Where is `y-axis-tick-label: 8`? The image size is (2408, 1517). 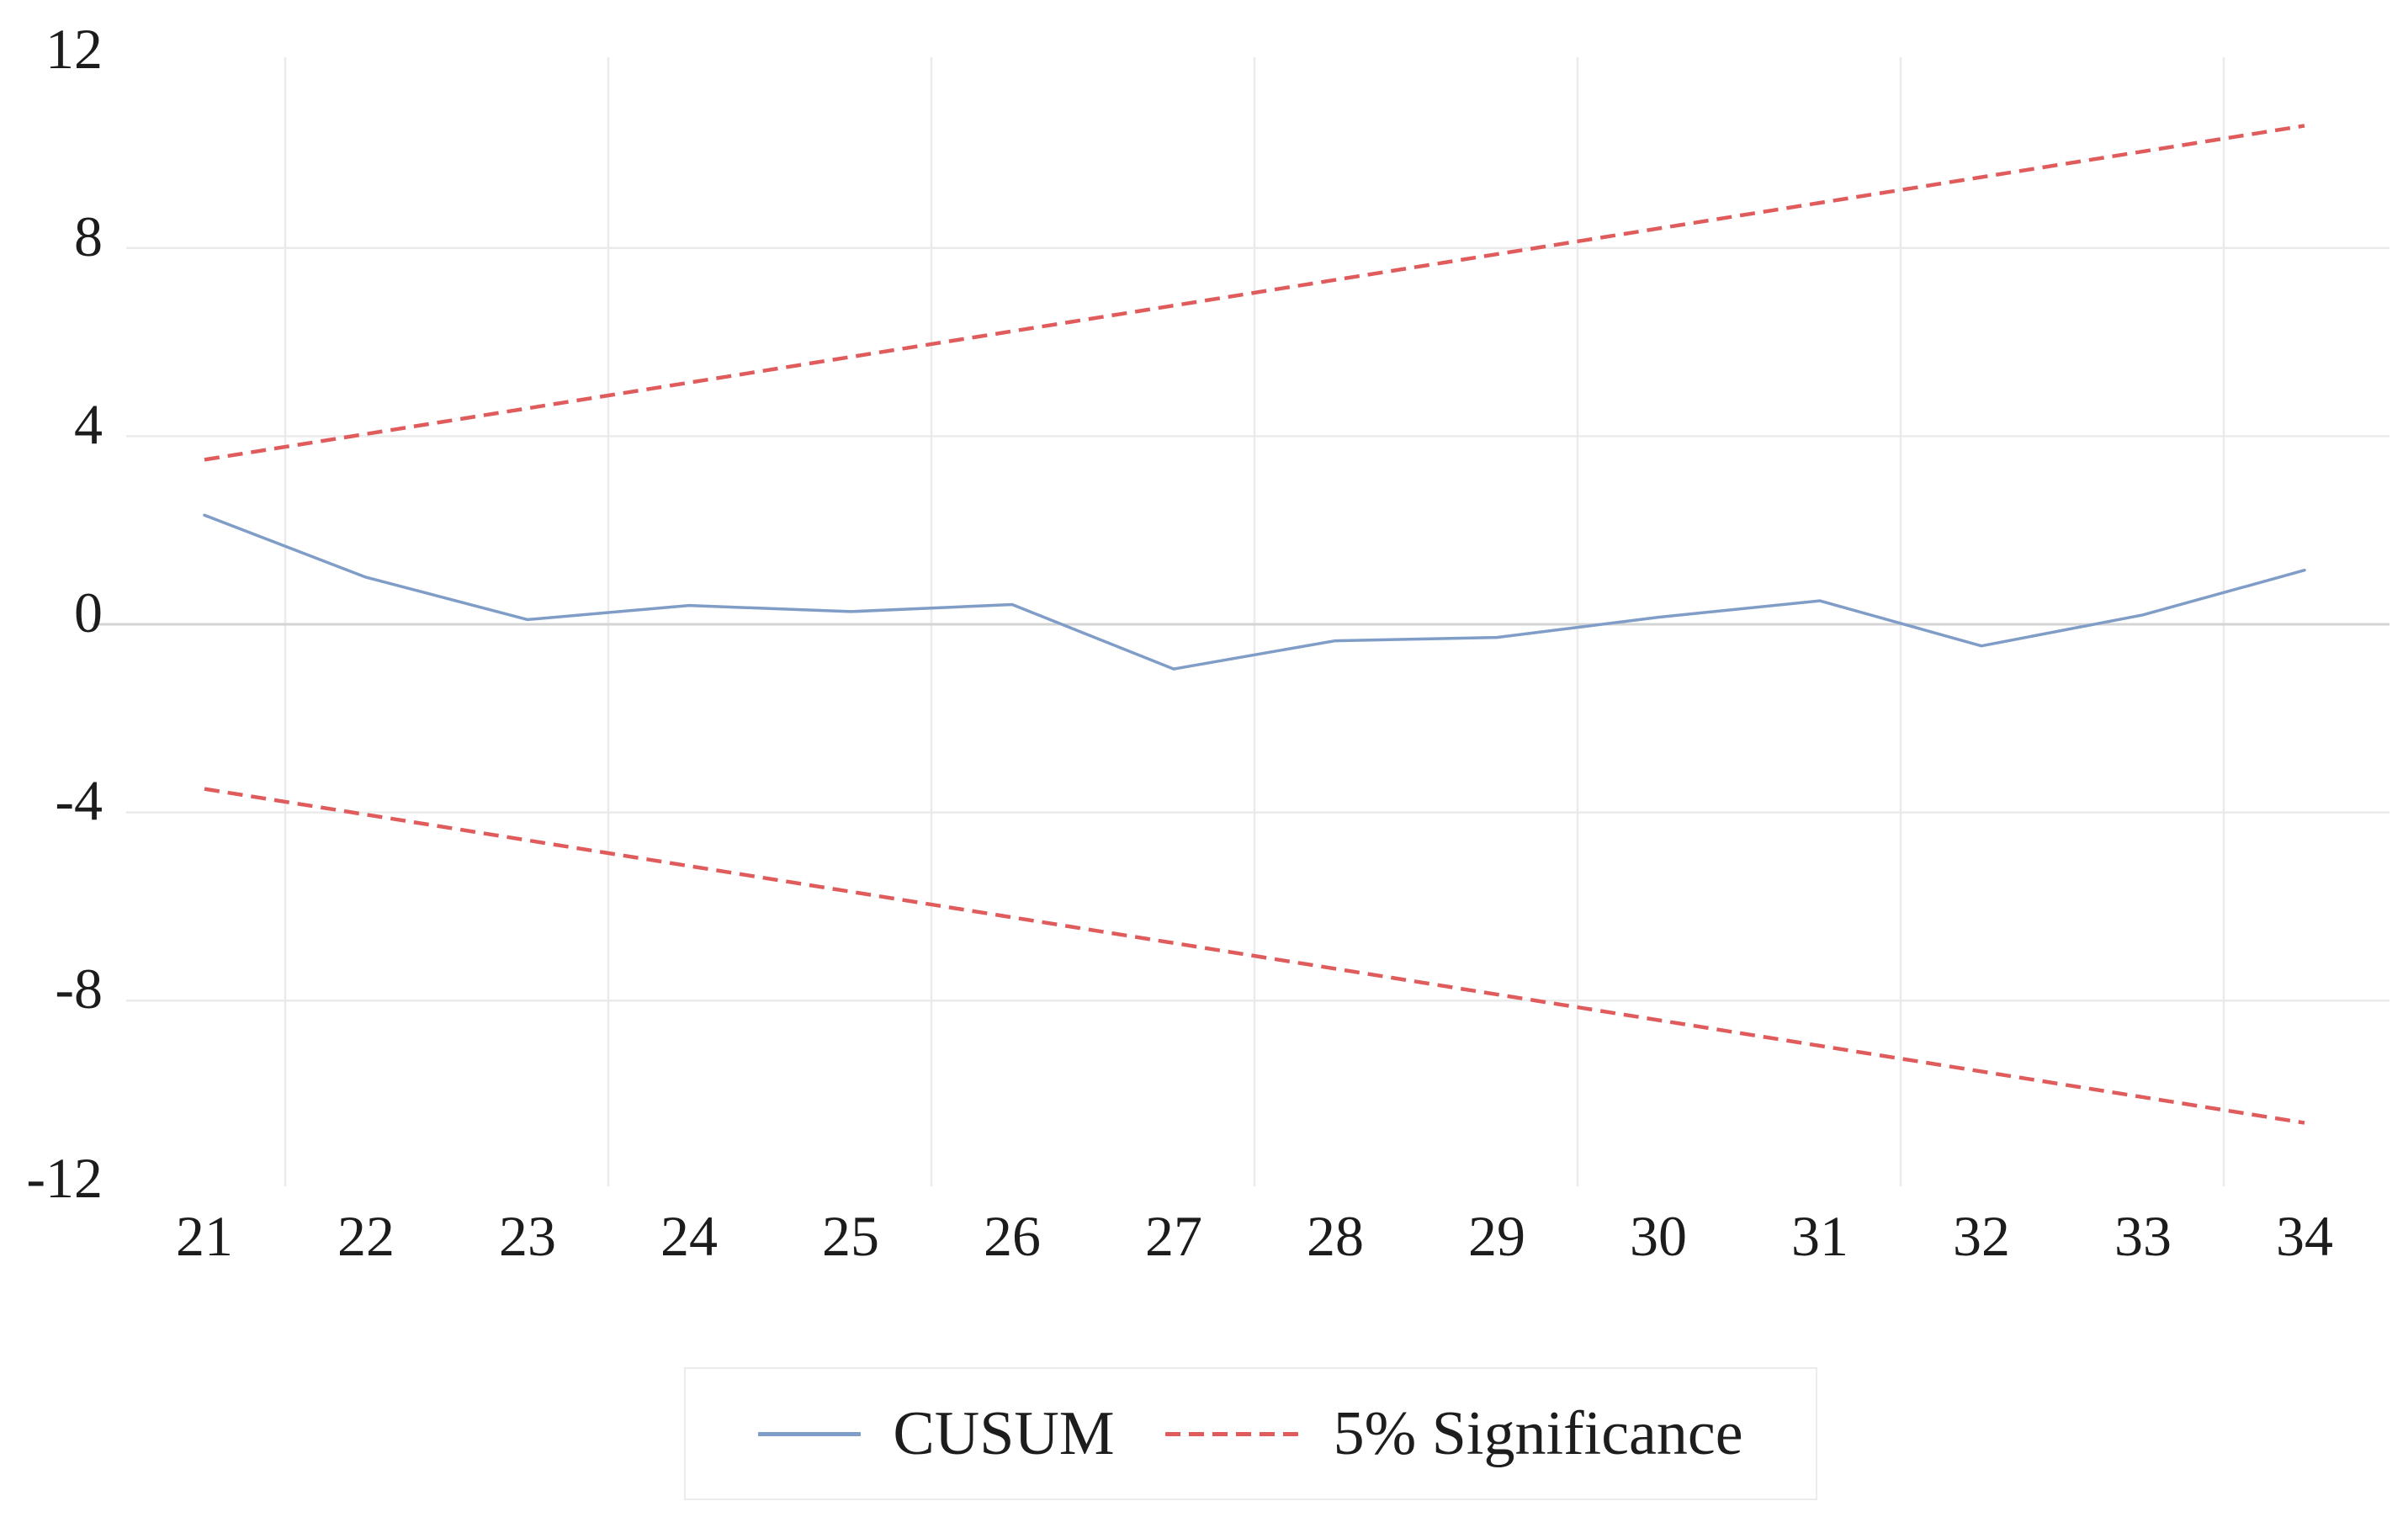 y-axis-tick-label: 8 is located at coordinates (88, 236).